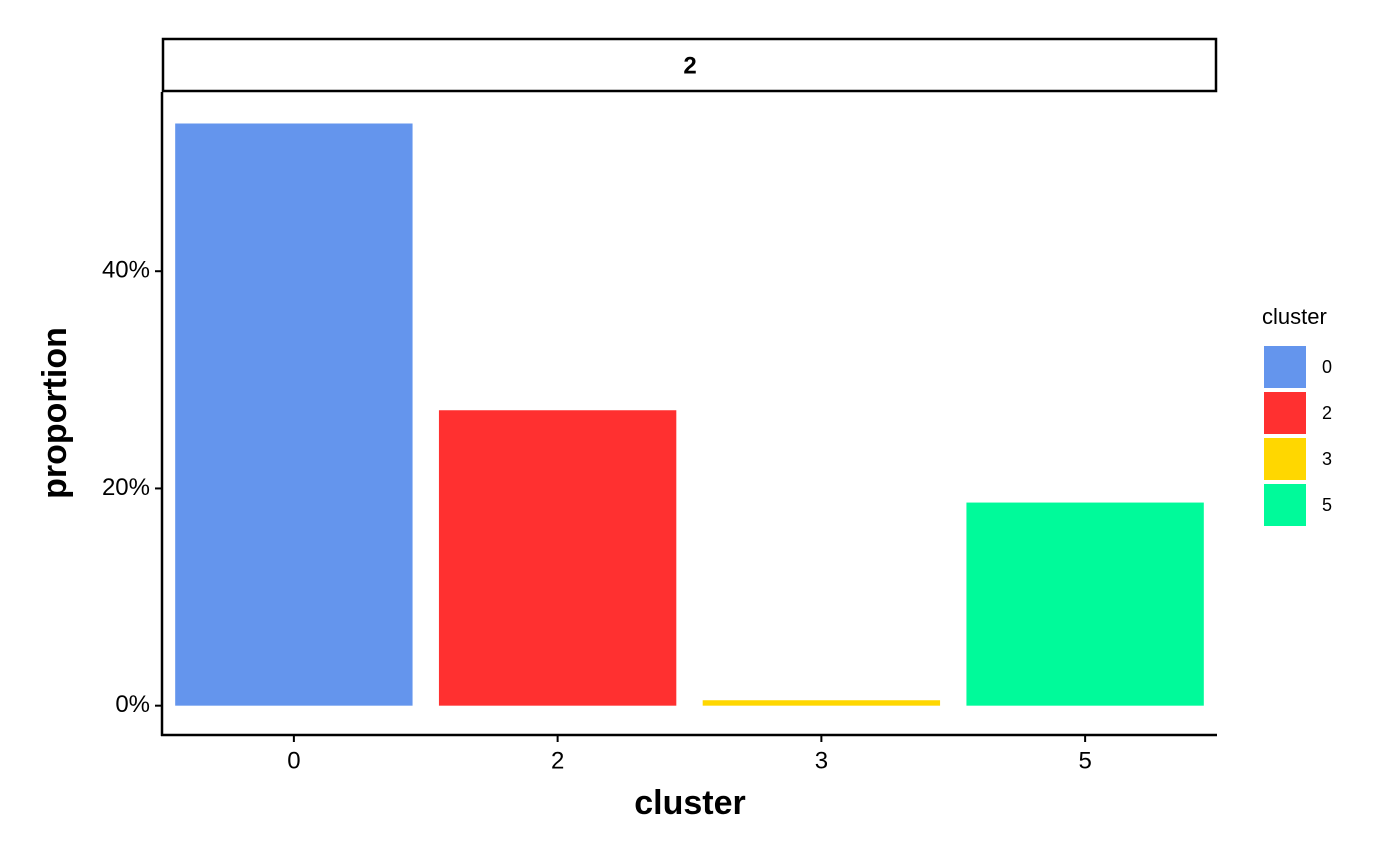 The image size is (1400, 866). I want to click on facet-label: 2, so click(689, 65).